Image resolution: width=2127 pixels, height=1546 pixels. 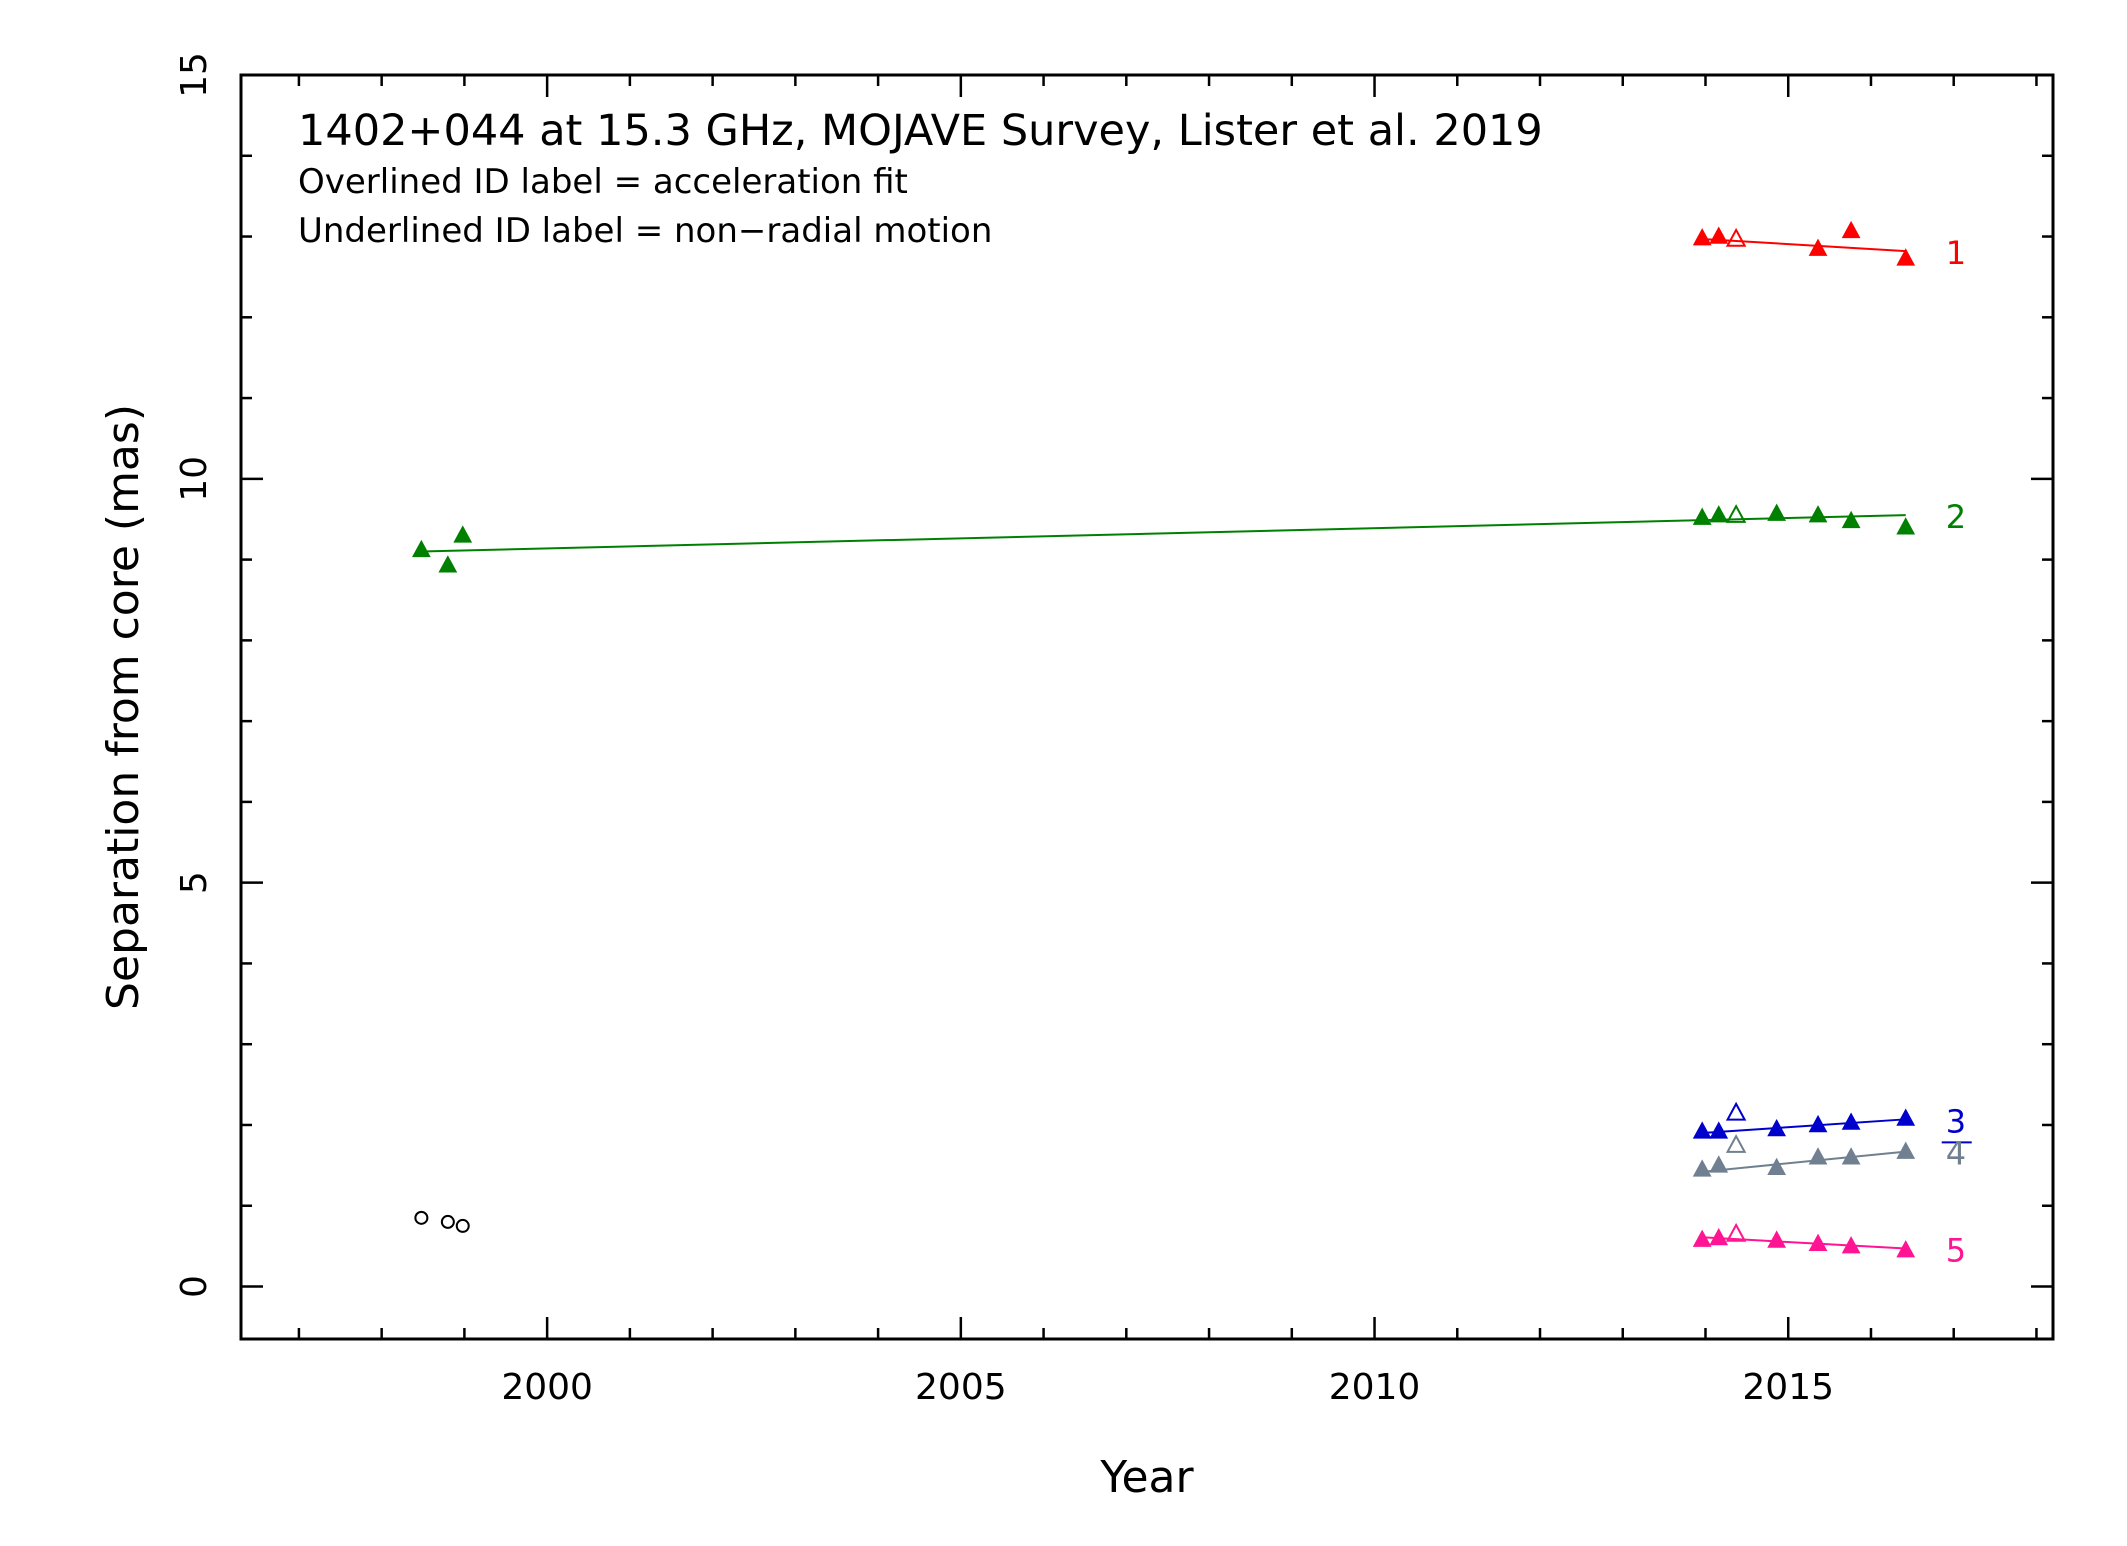 What do you see at coordinates (1146, 1477) in the screenshot?
I see `x-axis-label: Year` at bounding box center [1146, 1477].